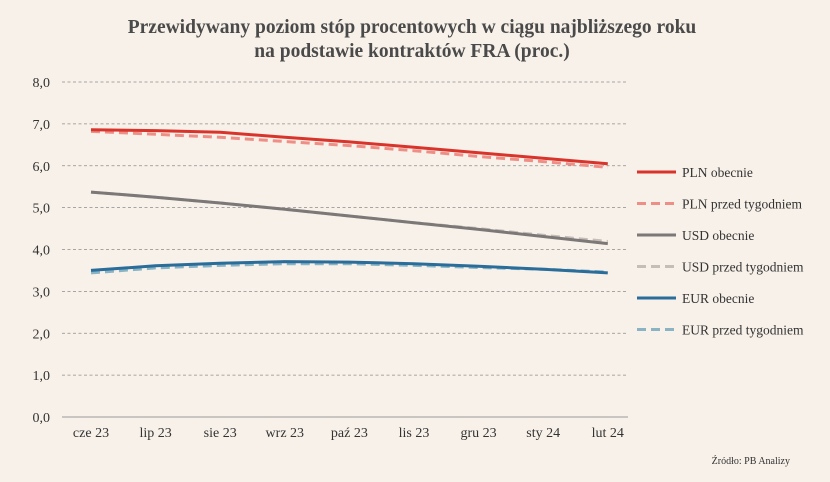  What do you see at coordinates (543, 433) in the screenshot?
I see `x-tick-label: sty 24` at bounding box center [543, 433].